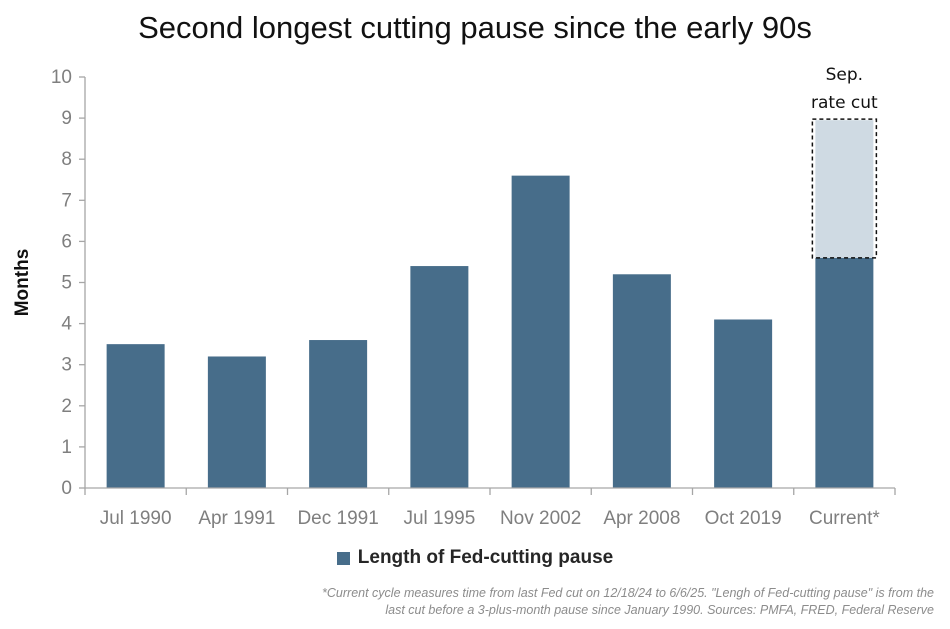  Describe the element at coordinates (136, 518) in the screenshot. I see `x-tick-label: Jul 1990` at that location.